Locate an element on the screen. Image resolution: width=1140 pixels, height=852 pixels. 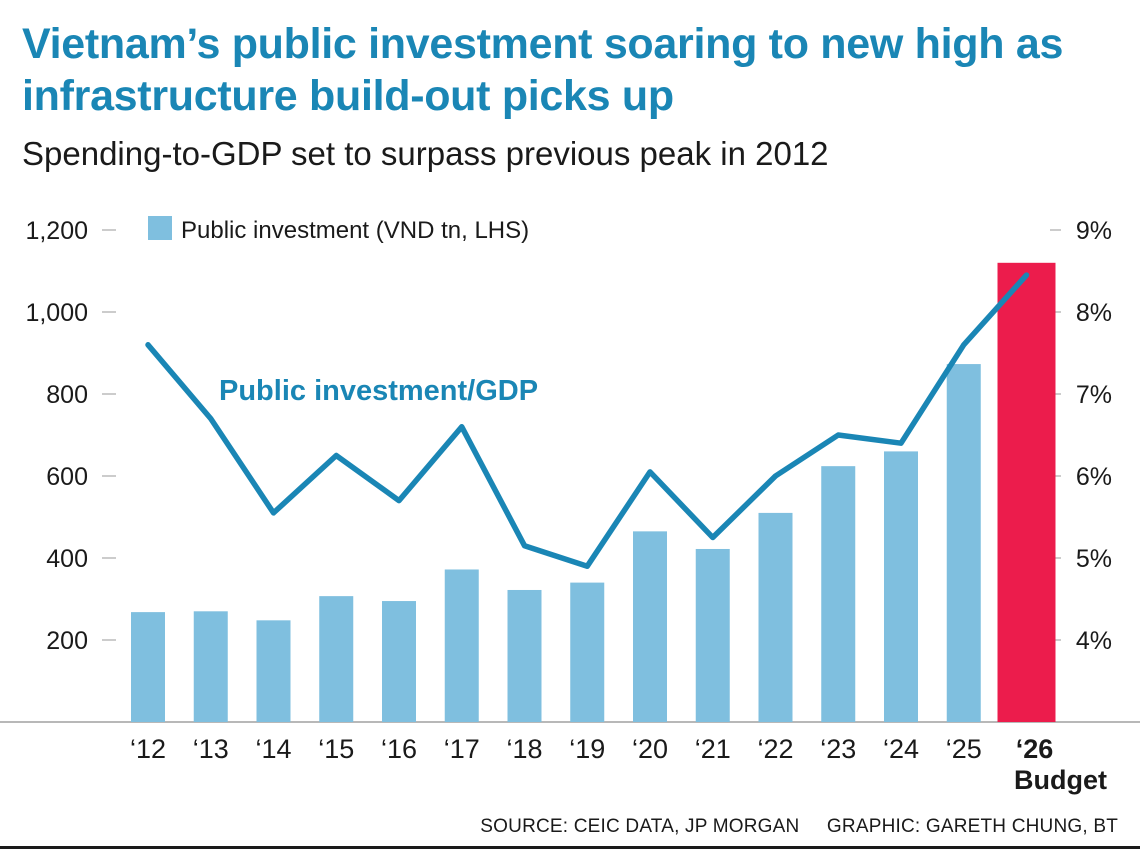
x-tick-label: ‘26 is located at coordinates (1035, 749).